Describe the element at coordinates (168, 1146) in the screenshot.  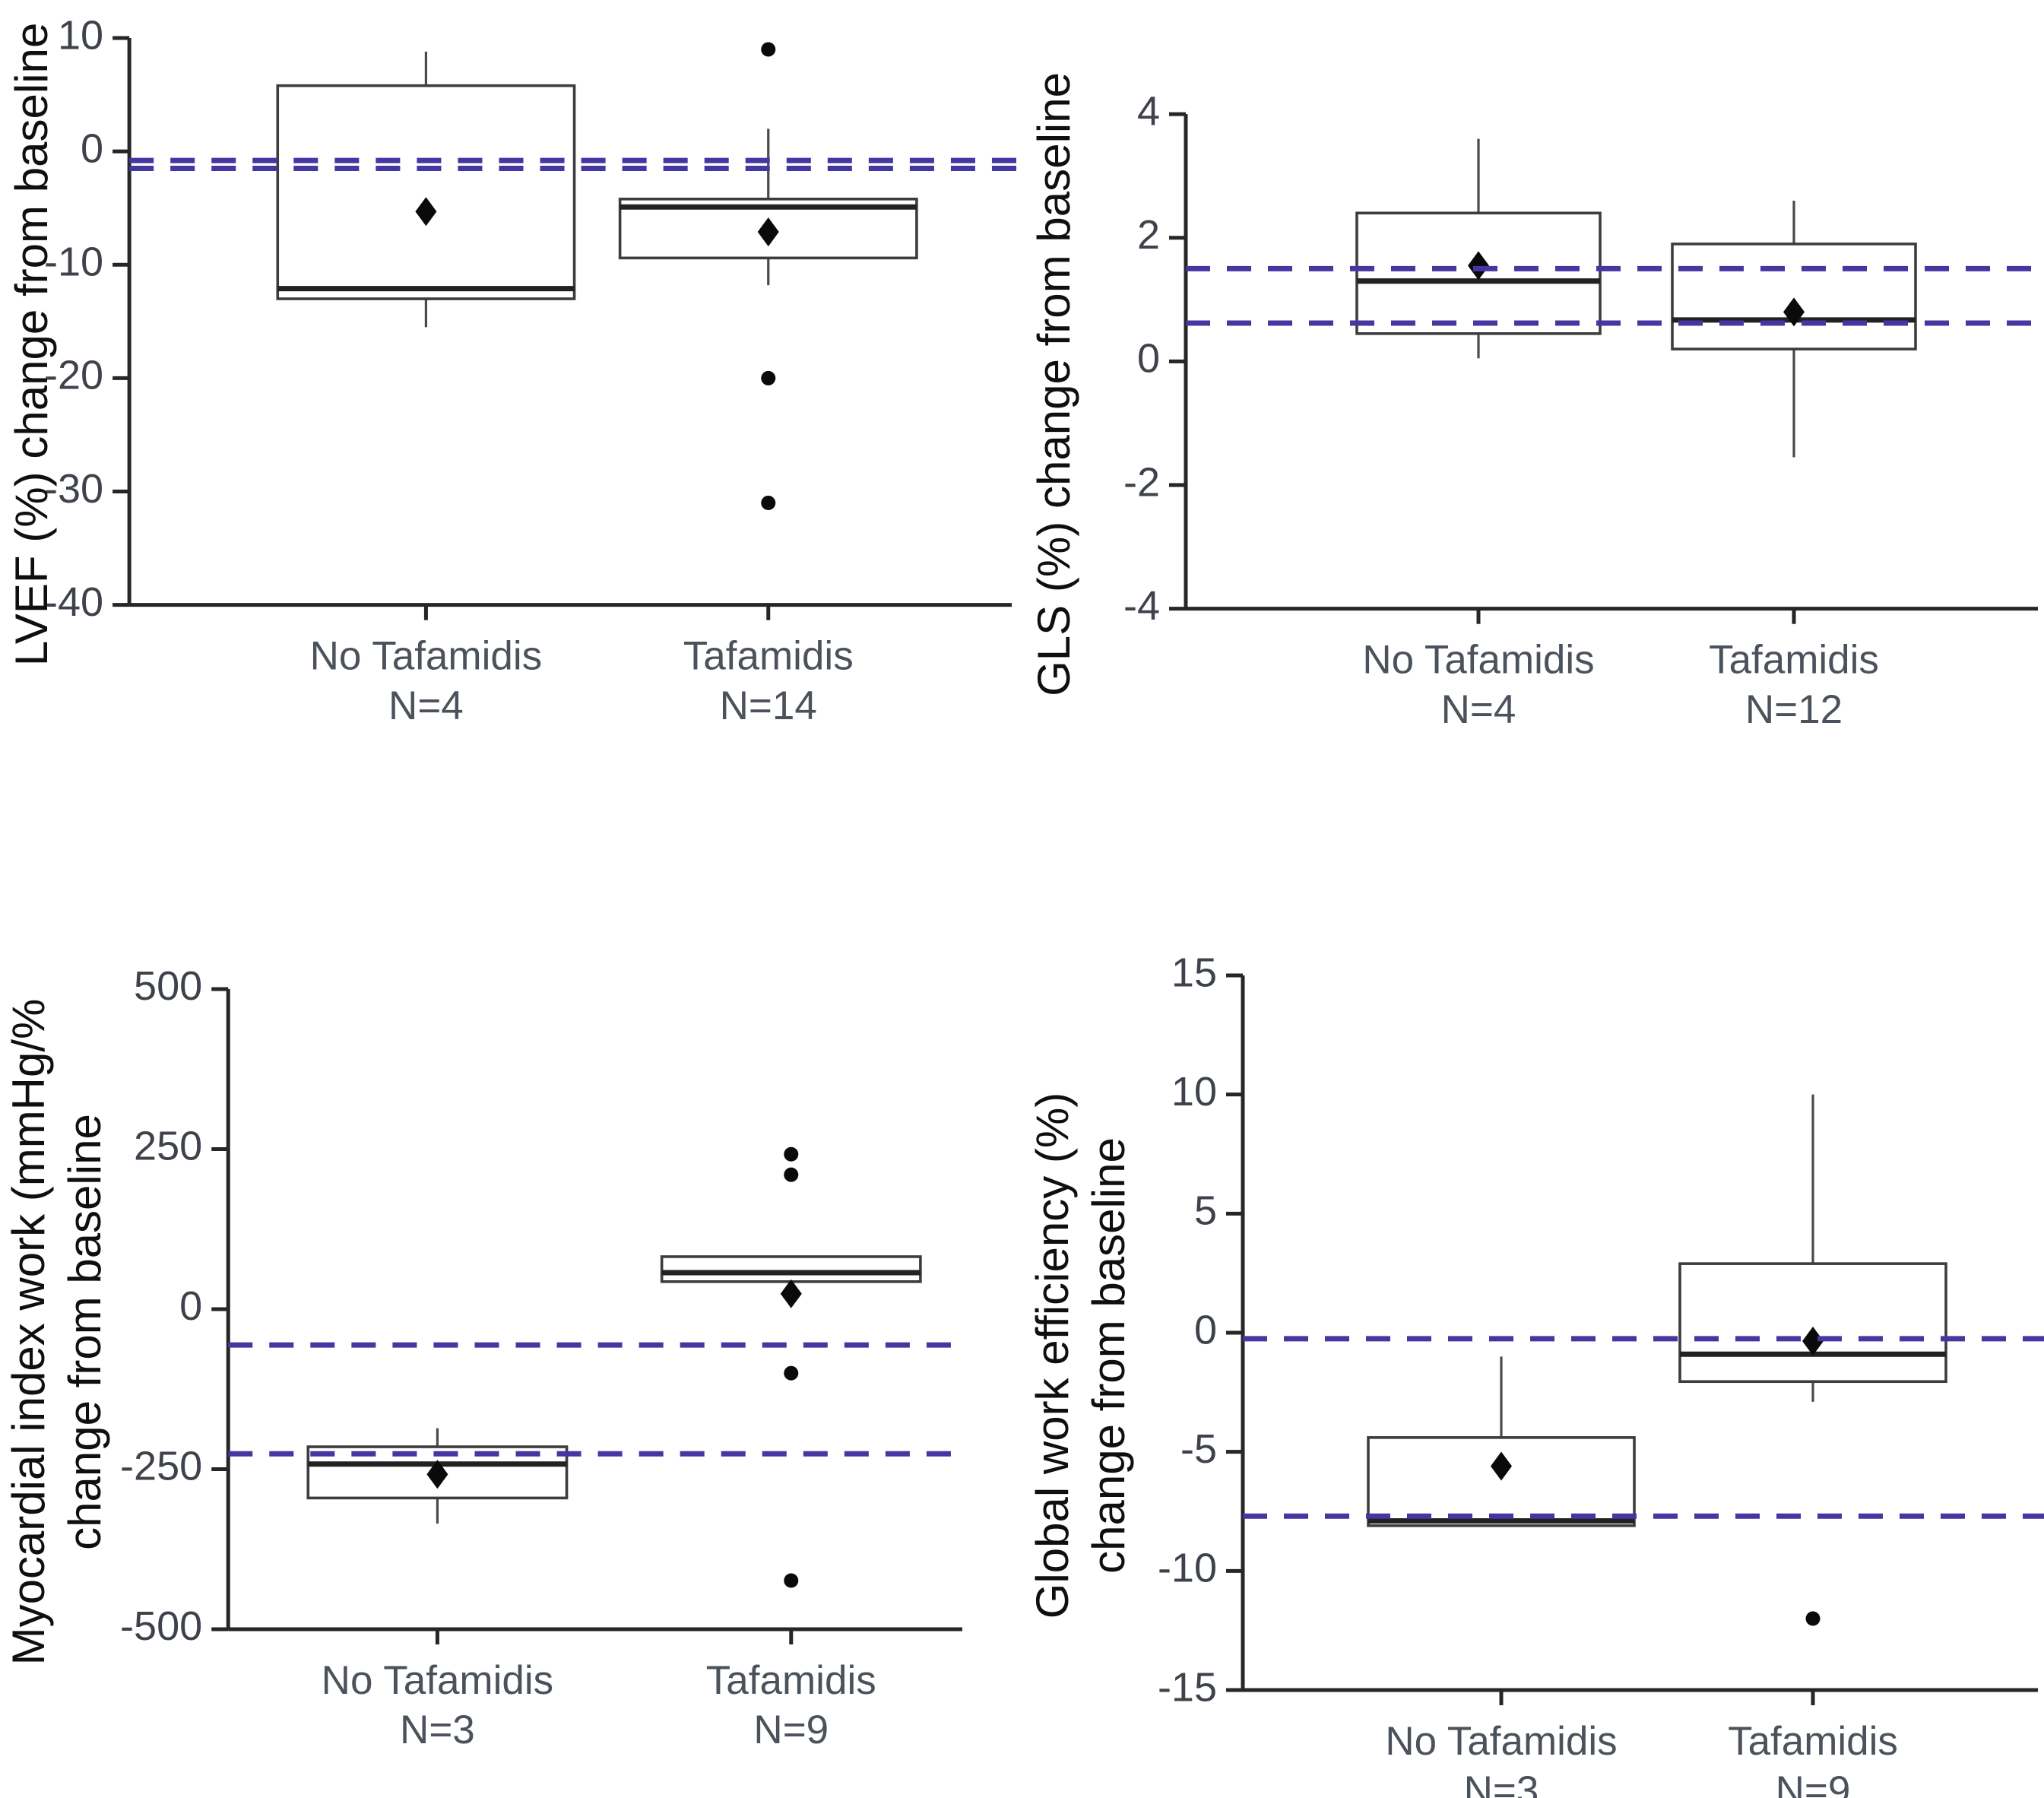
I see `y-tick-label: 250` at that location.